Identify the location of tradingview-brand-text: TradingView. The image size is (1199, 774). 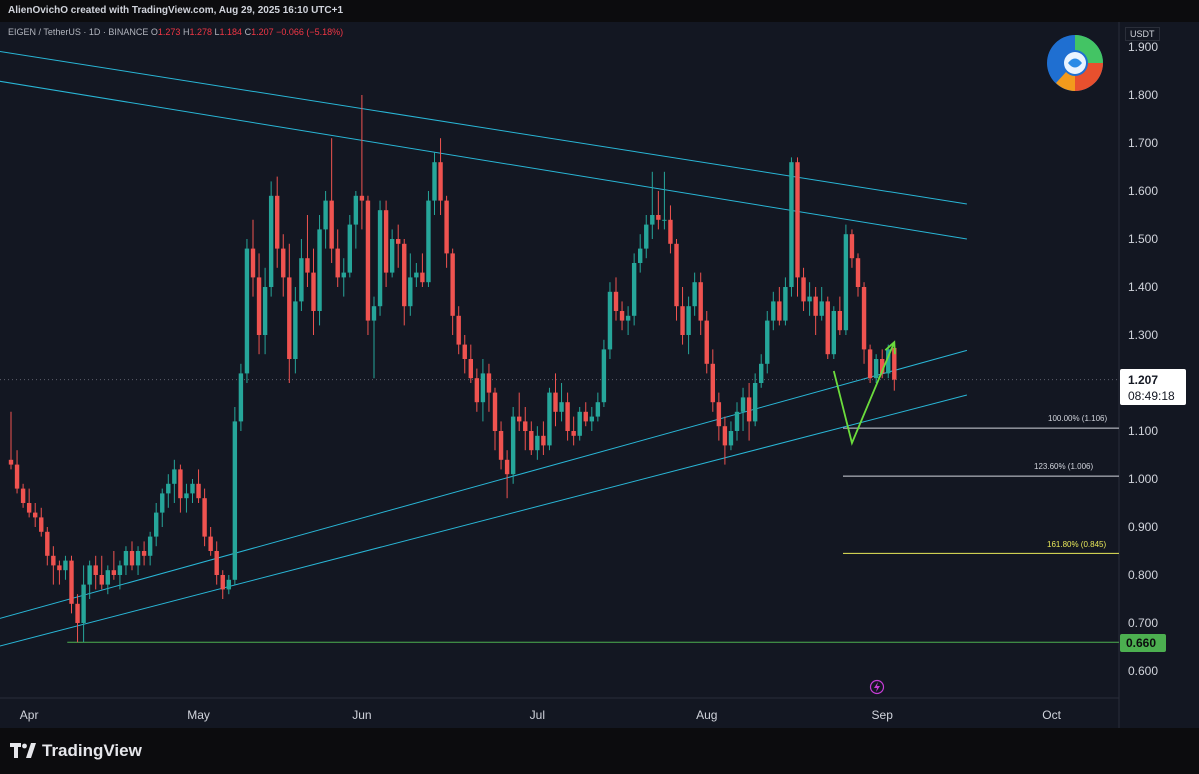
(92, 750).